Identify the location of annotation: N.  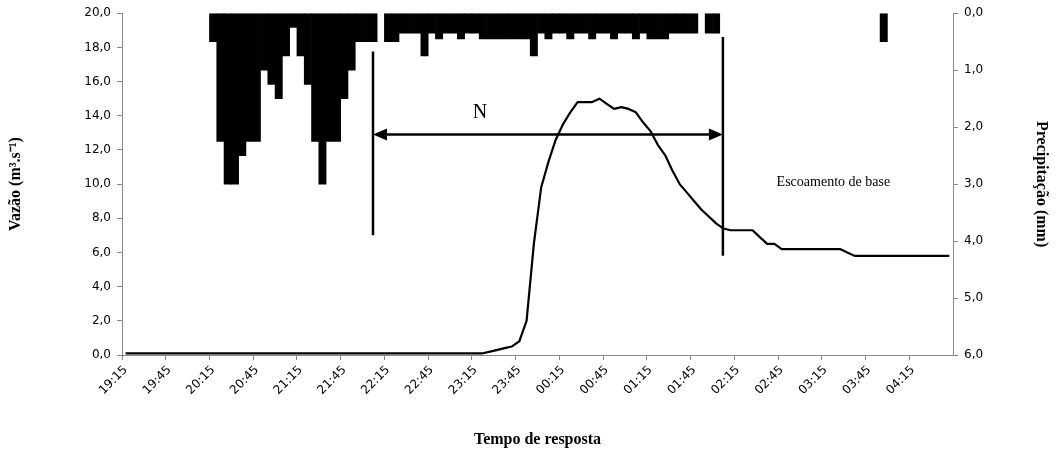
(480, 110).